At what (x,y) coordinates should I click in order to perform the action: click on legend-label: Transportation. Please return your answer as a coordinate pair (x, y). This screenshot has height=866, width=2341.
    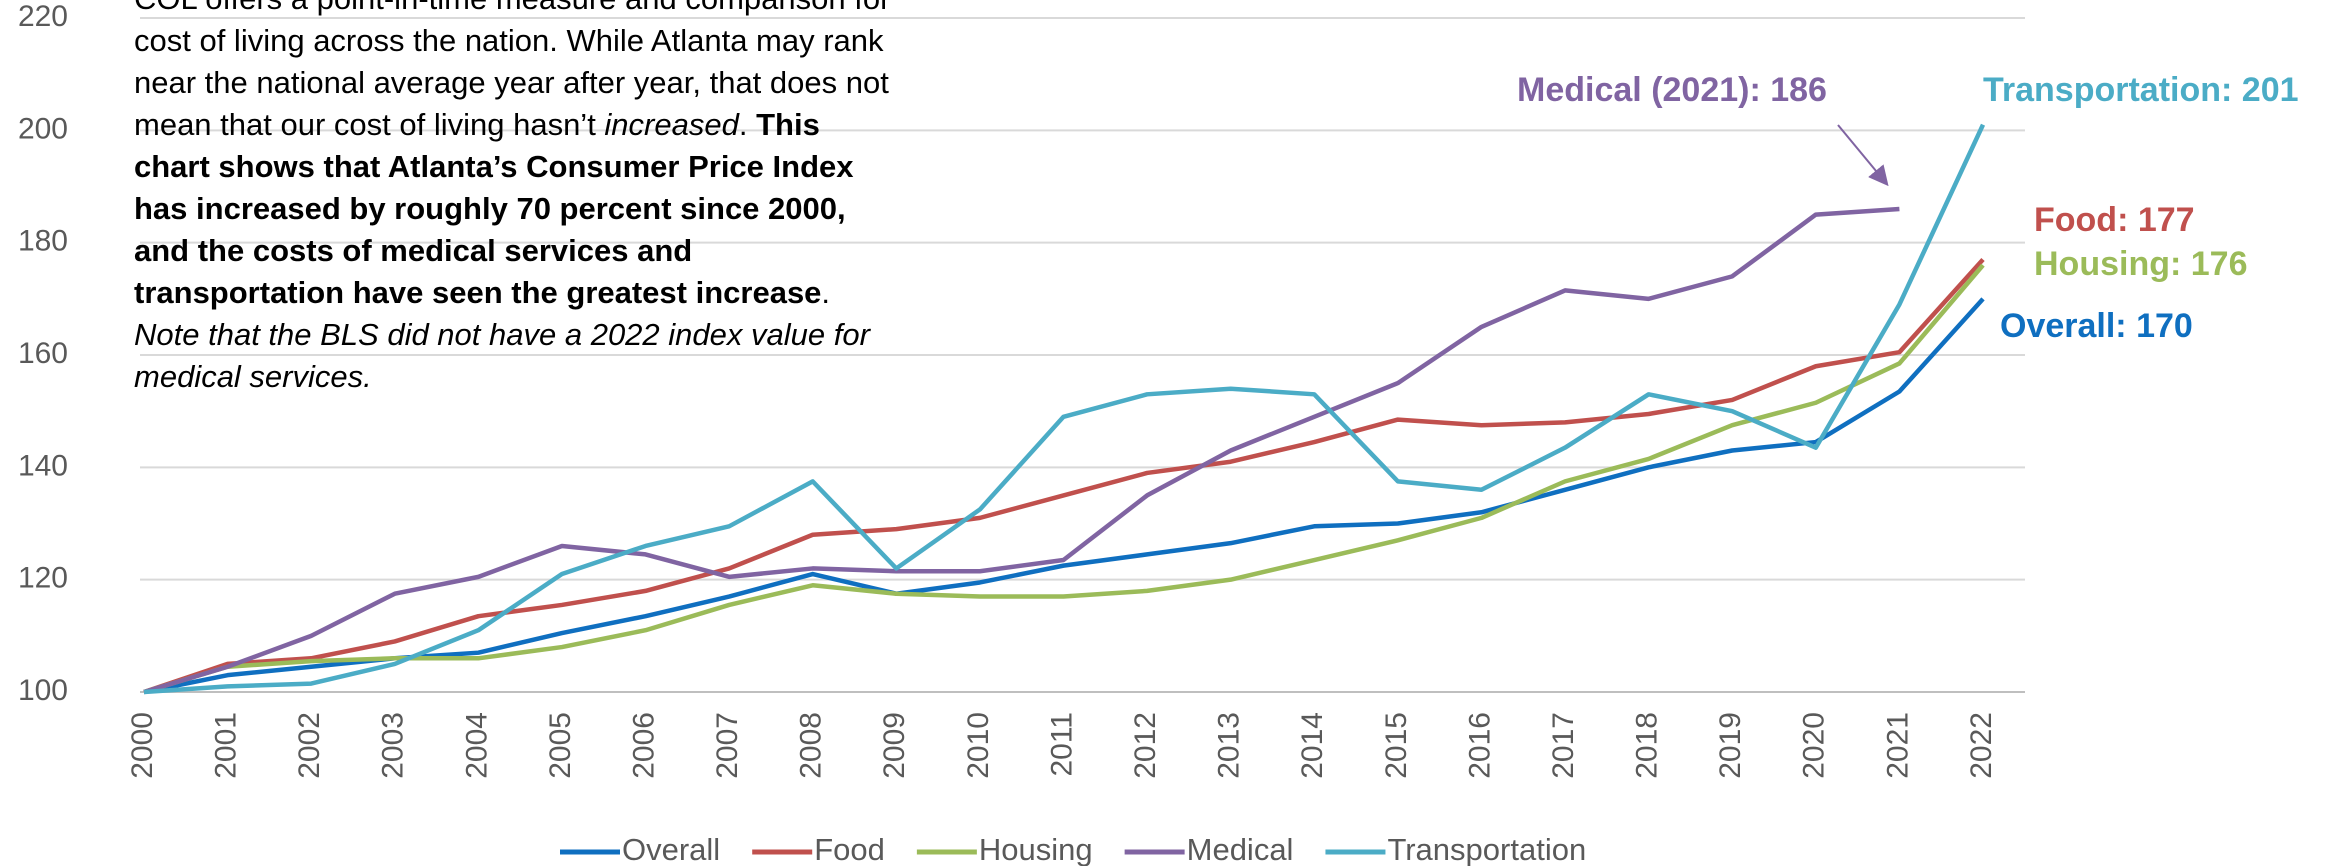
    Looking at the image, I should click on (1486, 849).